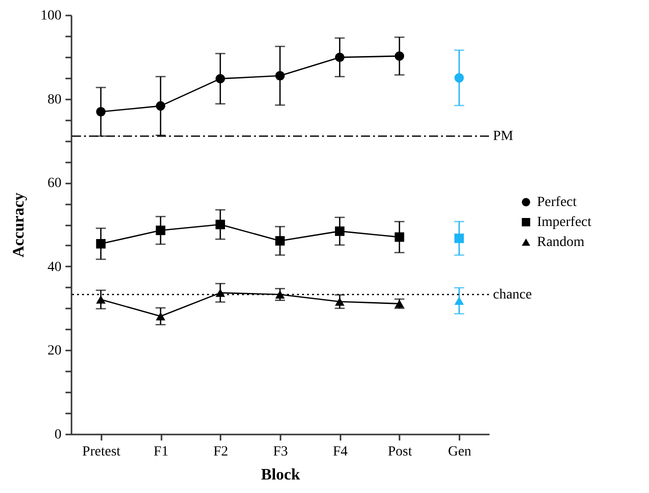 The height and width of the screenshot is (493, 649). Describe the element at coordinates (400, 452) in the screenshot. I see `x-tick-label: Post` at that location.